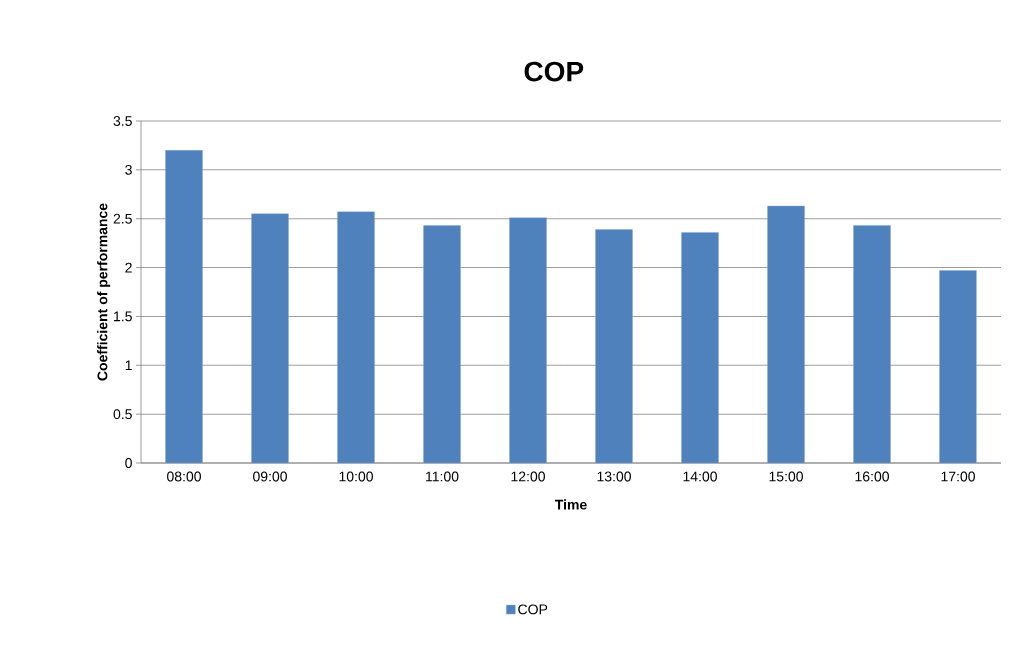  What do you see at coordinates (872, 476) in the screenshot?
I see `x-tick-label: 16:00` at bounding box center [872, 476].